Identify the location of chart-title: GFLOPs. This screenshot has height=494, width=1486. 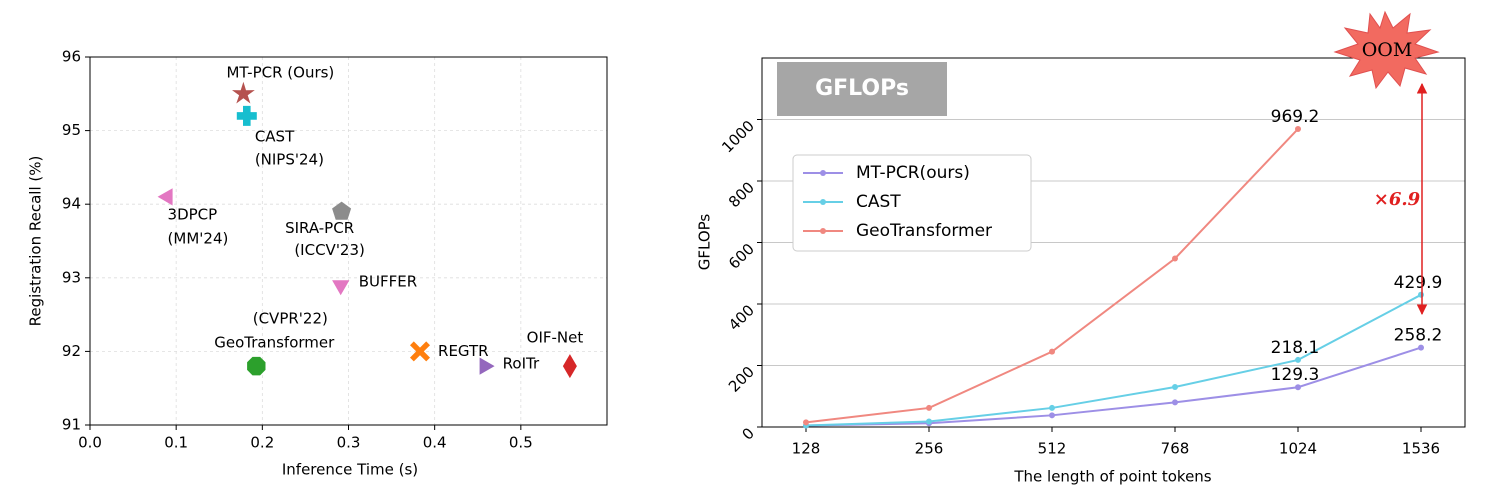
(862, 88).